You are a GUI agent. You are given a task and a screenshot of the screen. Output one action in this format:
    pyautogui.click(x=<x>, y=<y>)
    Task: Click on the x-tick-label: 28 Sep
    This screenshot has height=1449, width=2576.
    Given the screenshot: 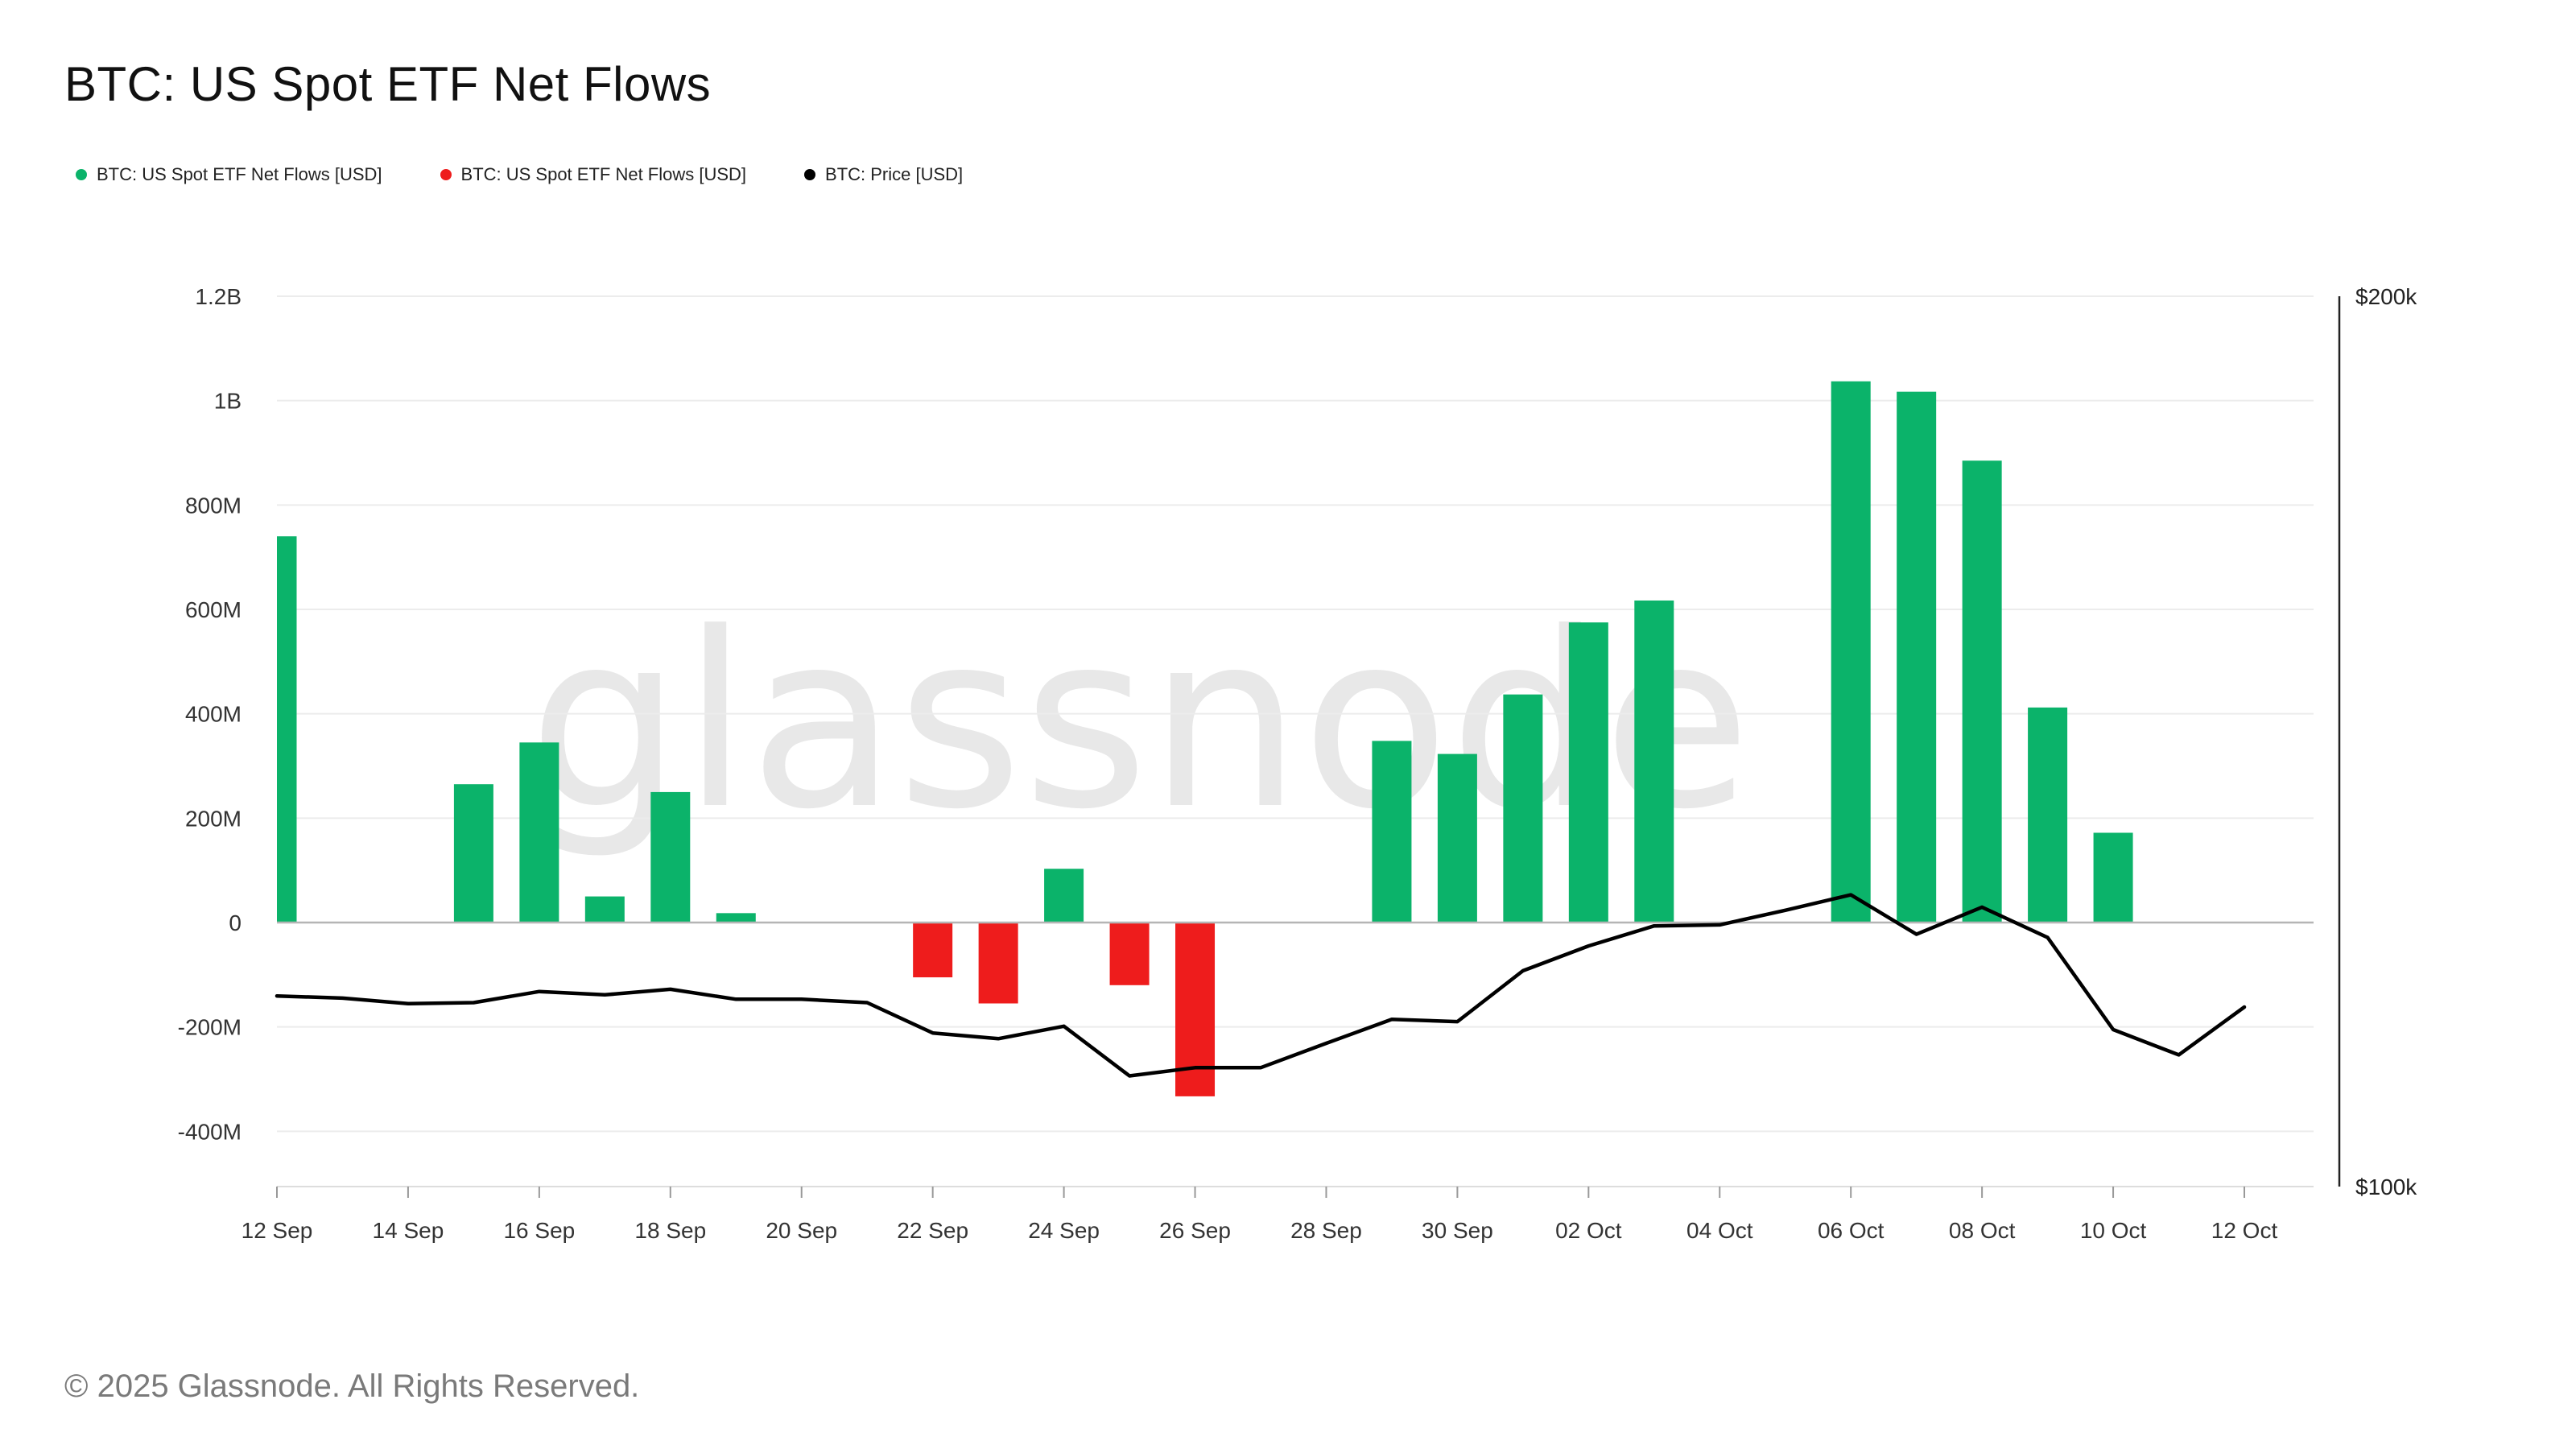 What is the action you would take?
    pyautogui.click(x=1326, y=1230)
    